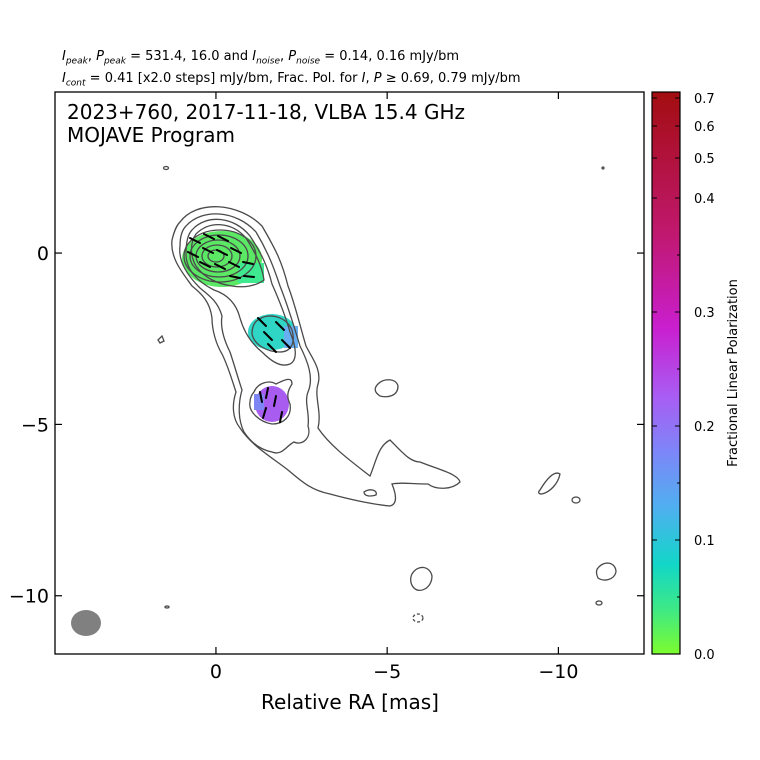 The width and height of the screenshot is (760, 760). I want to click on polarization-vectors, so click(239, 328).